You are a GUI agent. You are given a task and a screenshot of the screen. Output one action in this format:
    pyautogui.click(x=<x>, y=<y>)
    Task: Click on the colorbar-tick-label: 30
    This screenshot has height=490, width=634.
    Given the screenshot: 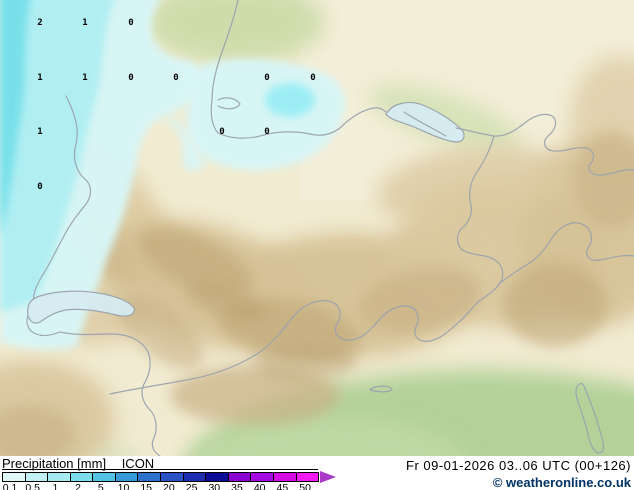 What is the action you would take?
    pyautogui.click(x=214, y=486)
    